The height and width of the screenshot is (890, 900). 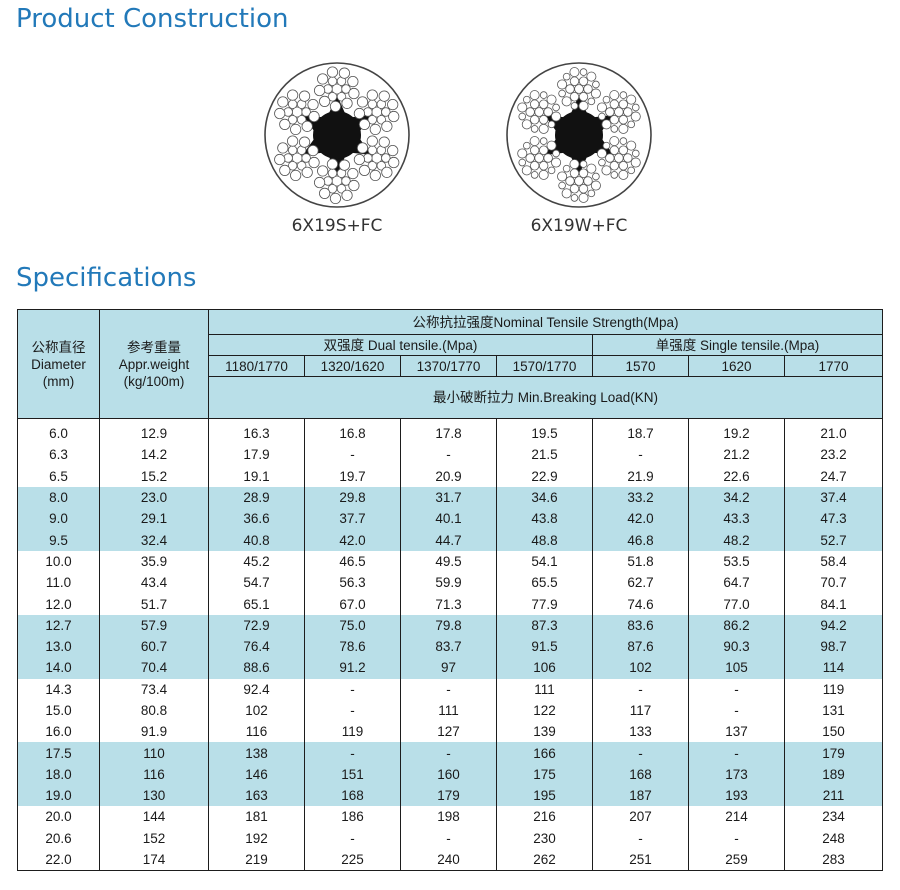 I want to click on table-cell: 168, so click(x=352, y=796).